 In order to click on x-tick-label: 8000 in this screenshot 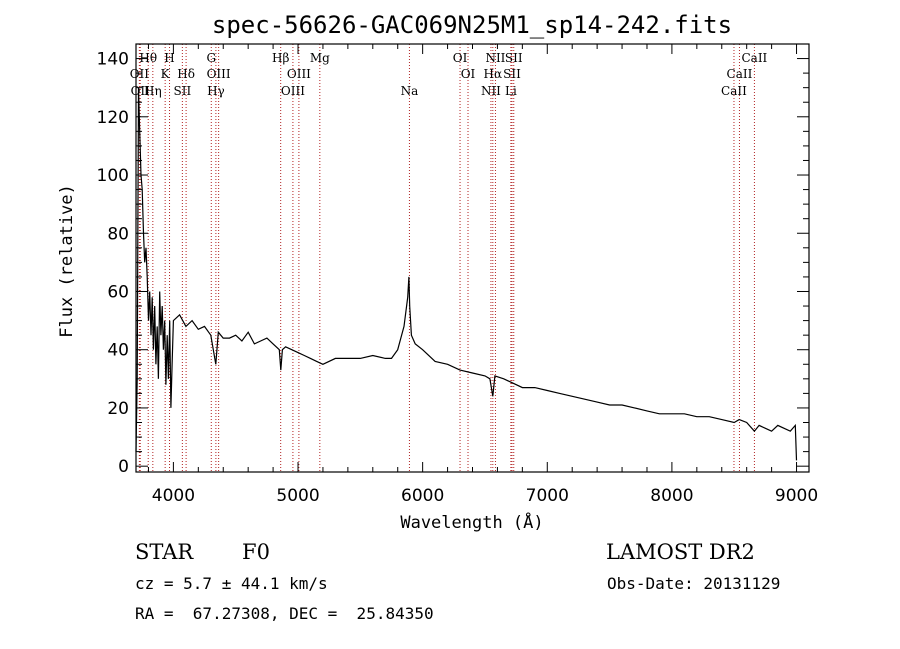, I will do `click(671, 496)`.